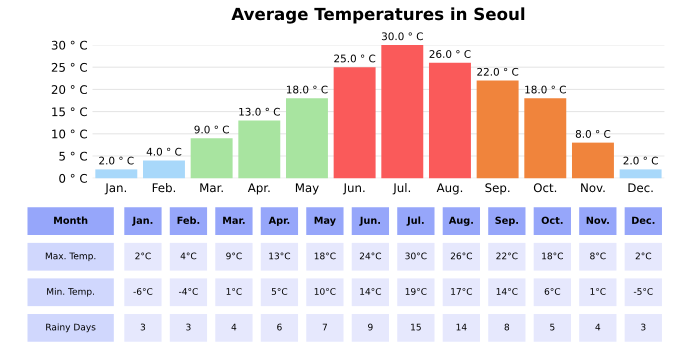 The image size is (685, 360). What do you see at coordinates (461, 256) in the screenshot?
I see `text: 26°C` at bounding box center [461, 256].